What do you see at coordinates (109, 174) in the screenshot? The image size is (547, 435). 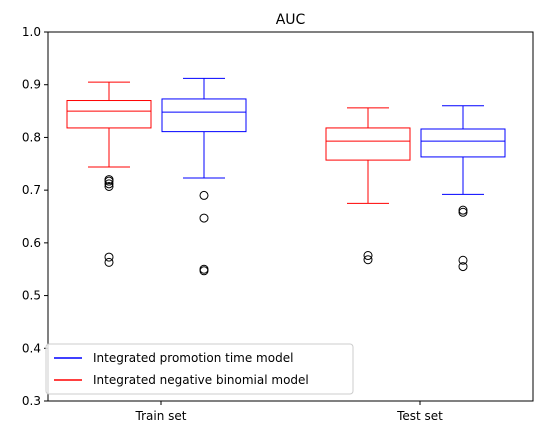 I see `box-negative-binomial-train` at bounding box center [109, 174].